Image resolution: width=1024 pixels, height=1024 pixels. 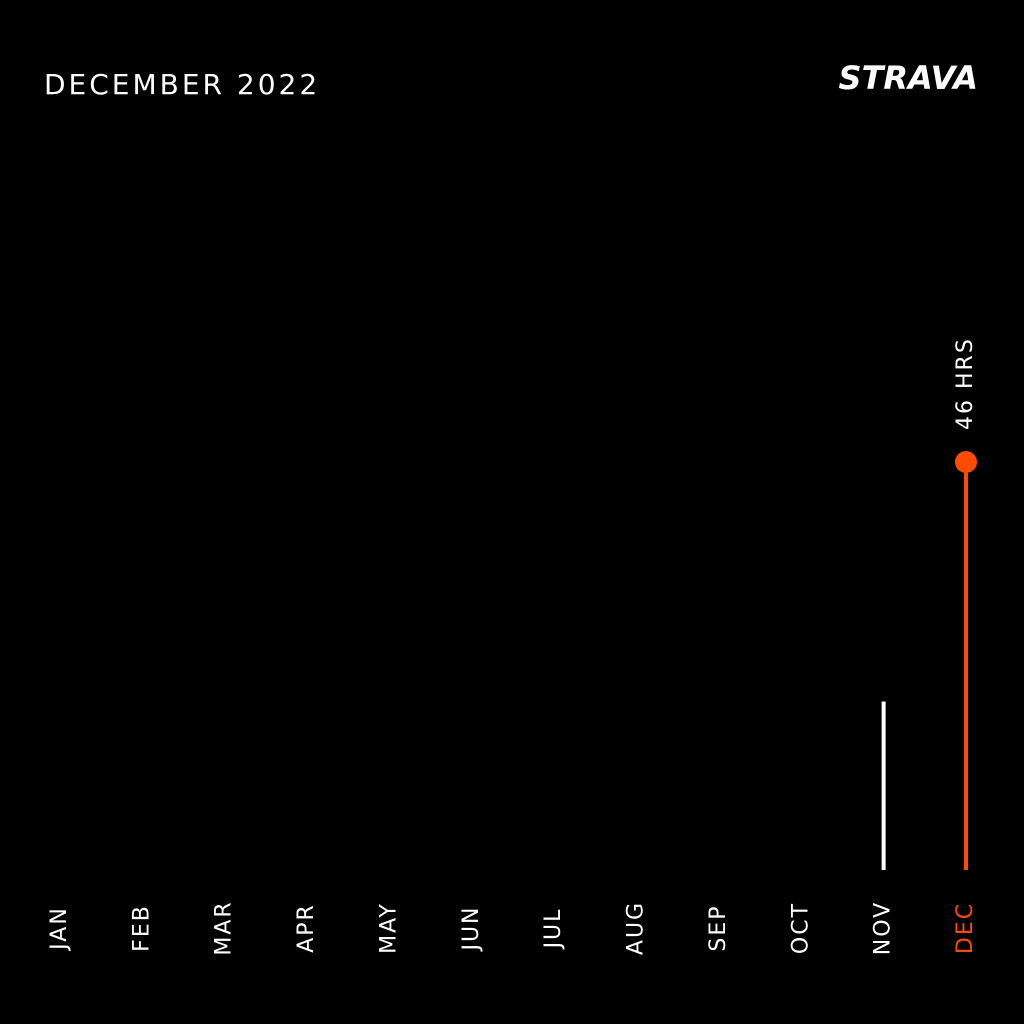 I want to click on x-tick-label: MAR, so click(x=224, y=927).